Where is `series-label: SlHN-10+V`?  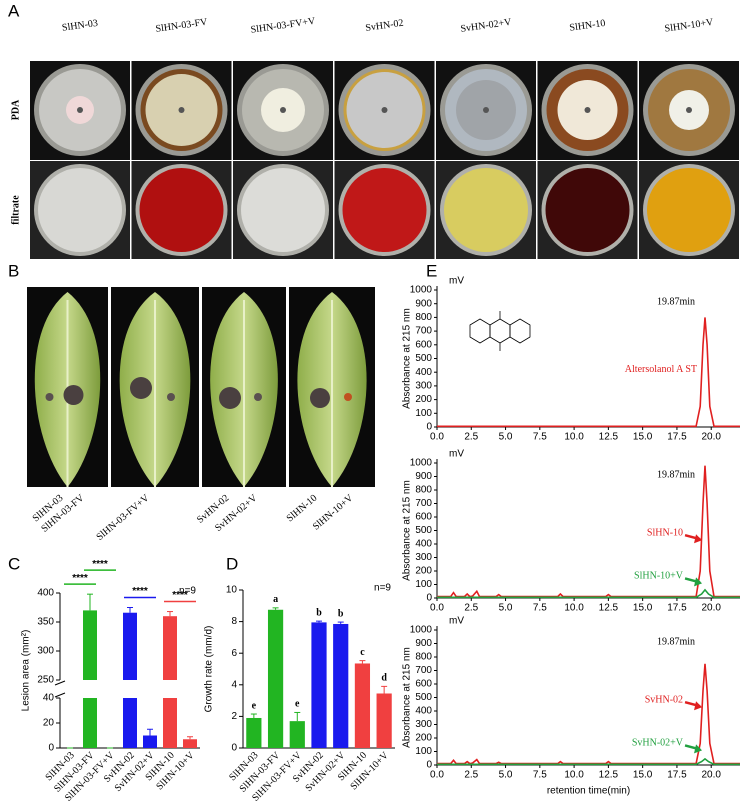
series-label: SlHN-10+V is located at coordinates (659, 576).